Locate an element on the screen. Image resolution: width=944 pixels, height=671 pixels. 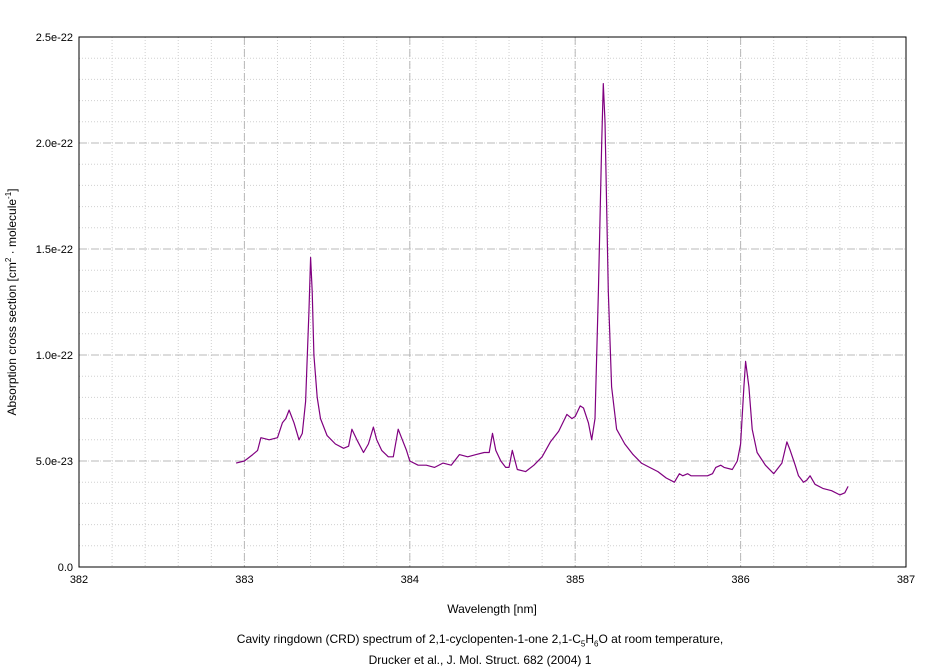
x-tick-label: 384 is located at coordinates (410, 580).